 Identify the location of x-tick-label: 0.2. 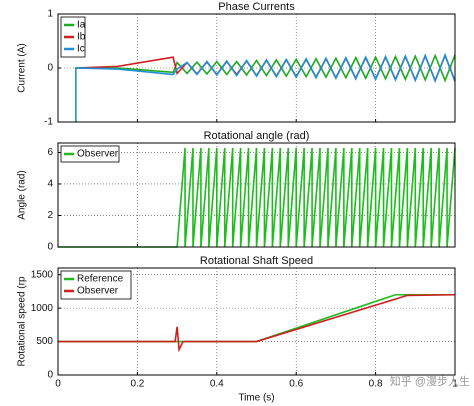
(137, 384).